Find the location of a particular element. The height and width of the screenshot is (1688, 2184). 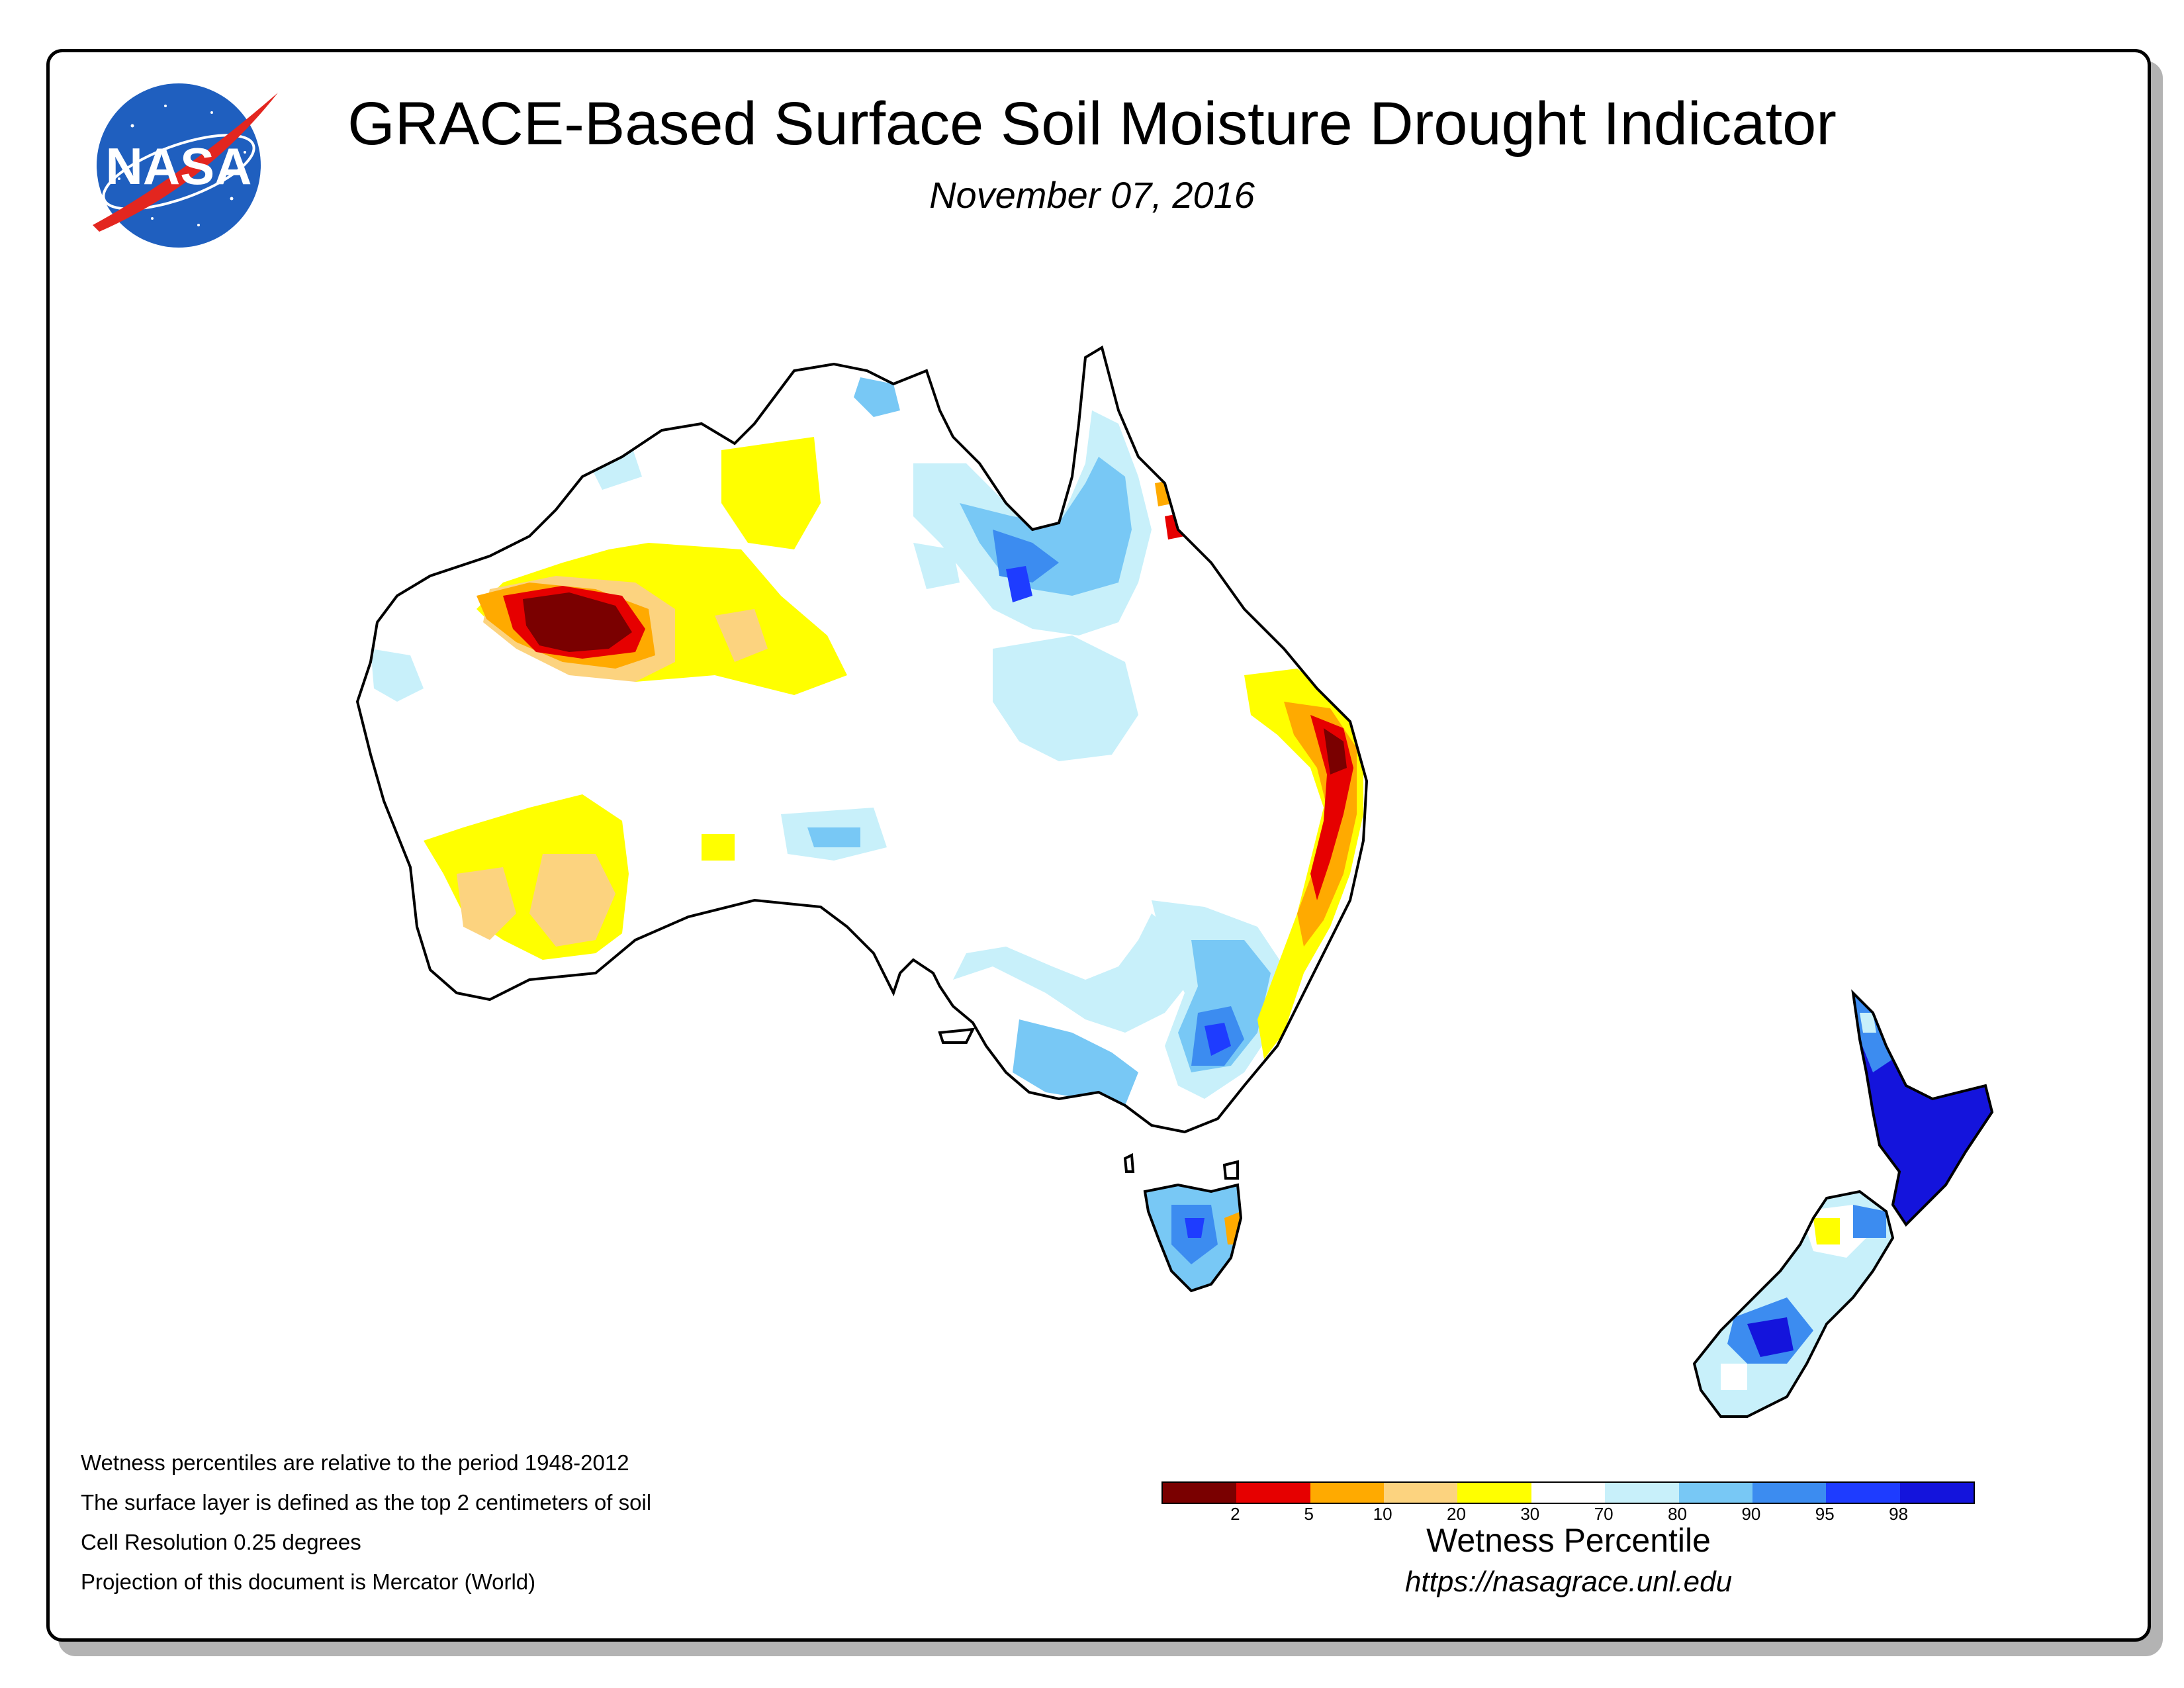

legend-tick-label: 10 is located at coordinates (1382, 1514).